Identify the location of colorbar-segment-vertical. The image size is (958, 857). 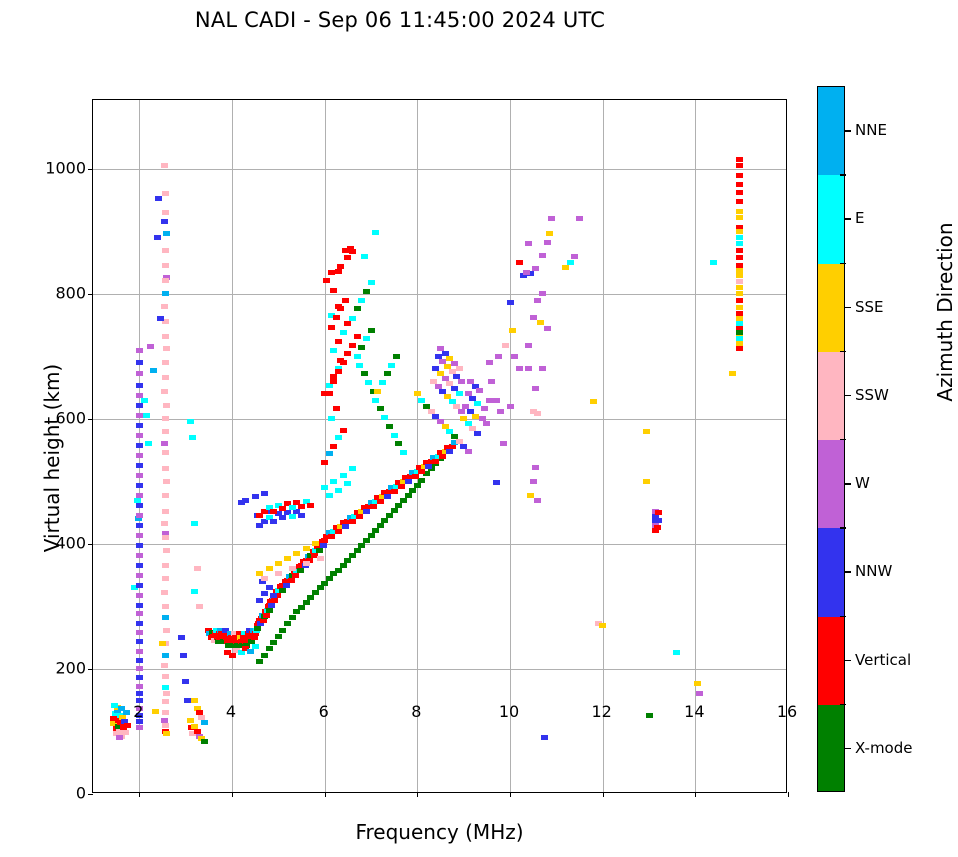
(831, 661).